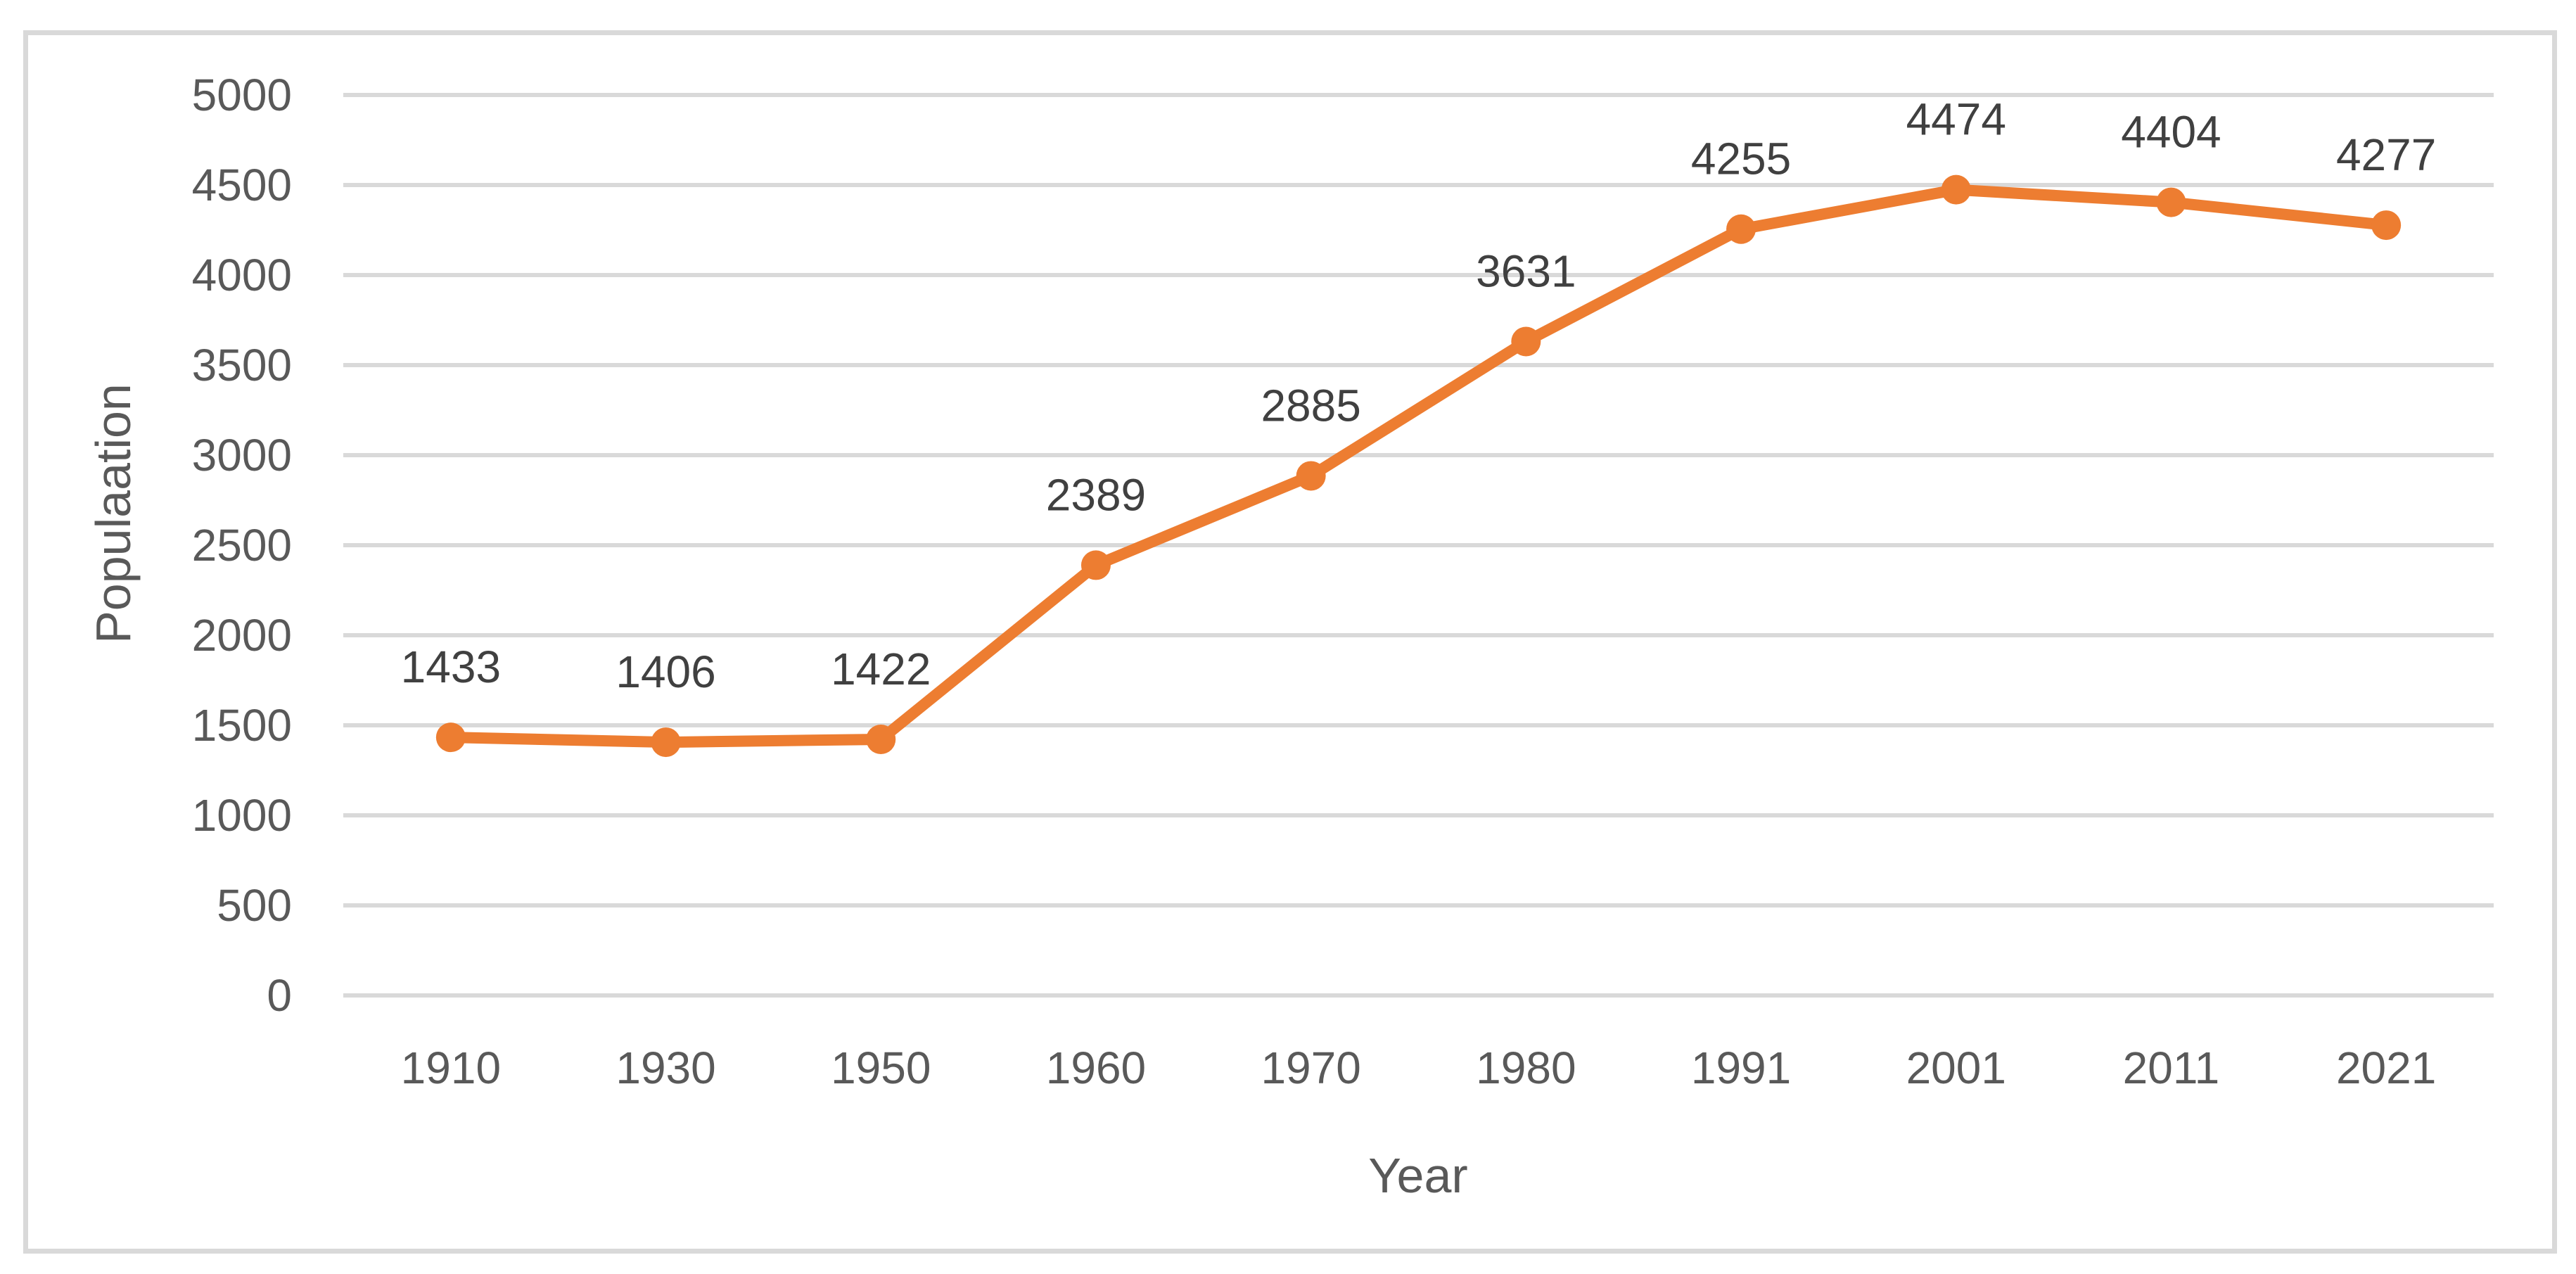  I want to click on x-tick-label: 1950, so click(881, 1068).